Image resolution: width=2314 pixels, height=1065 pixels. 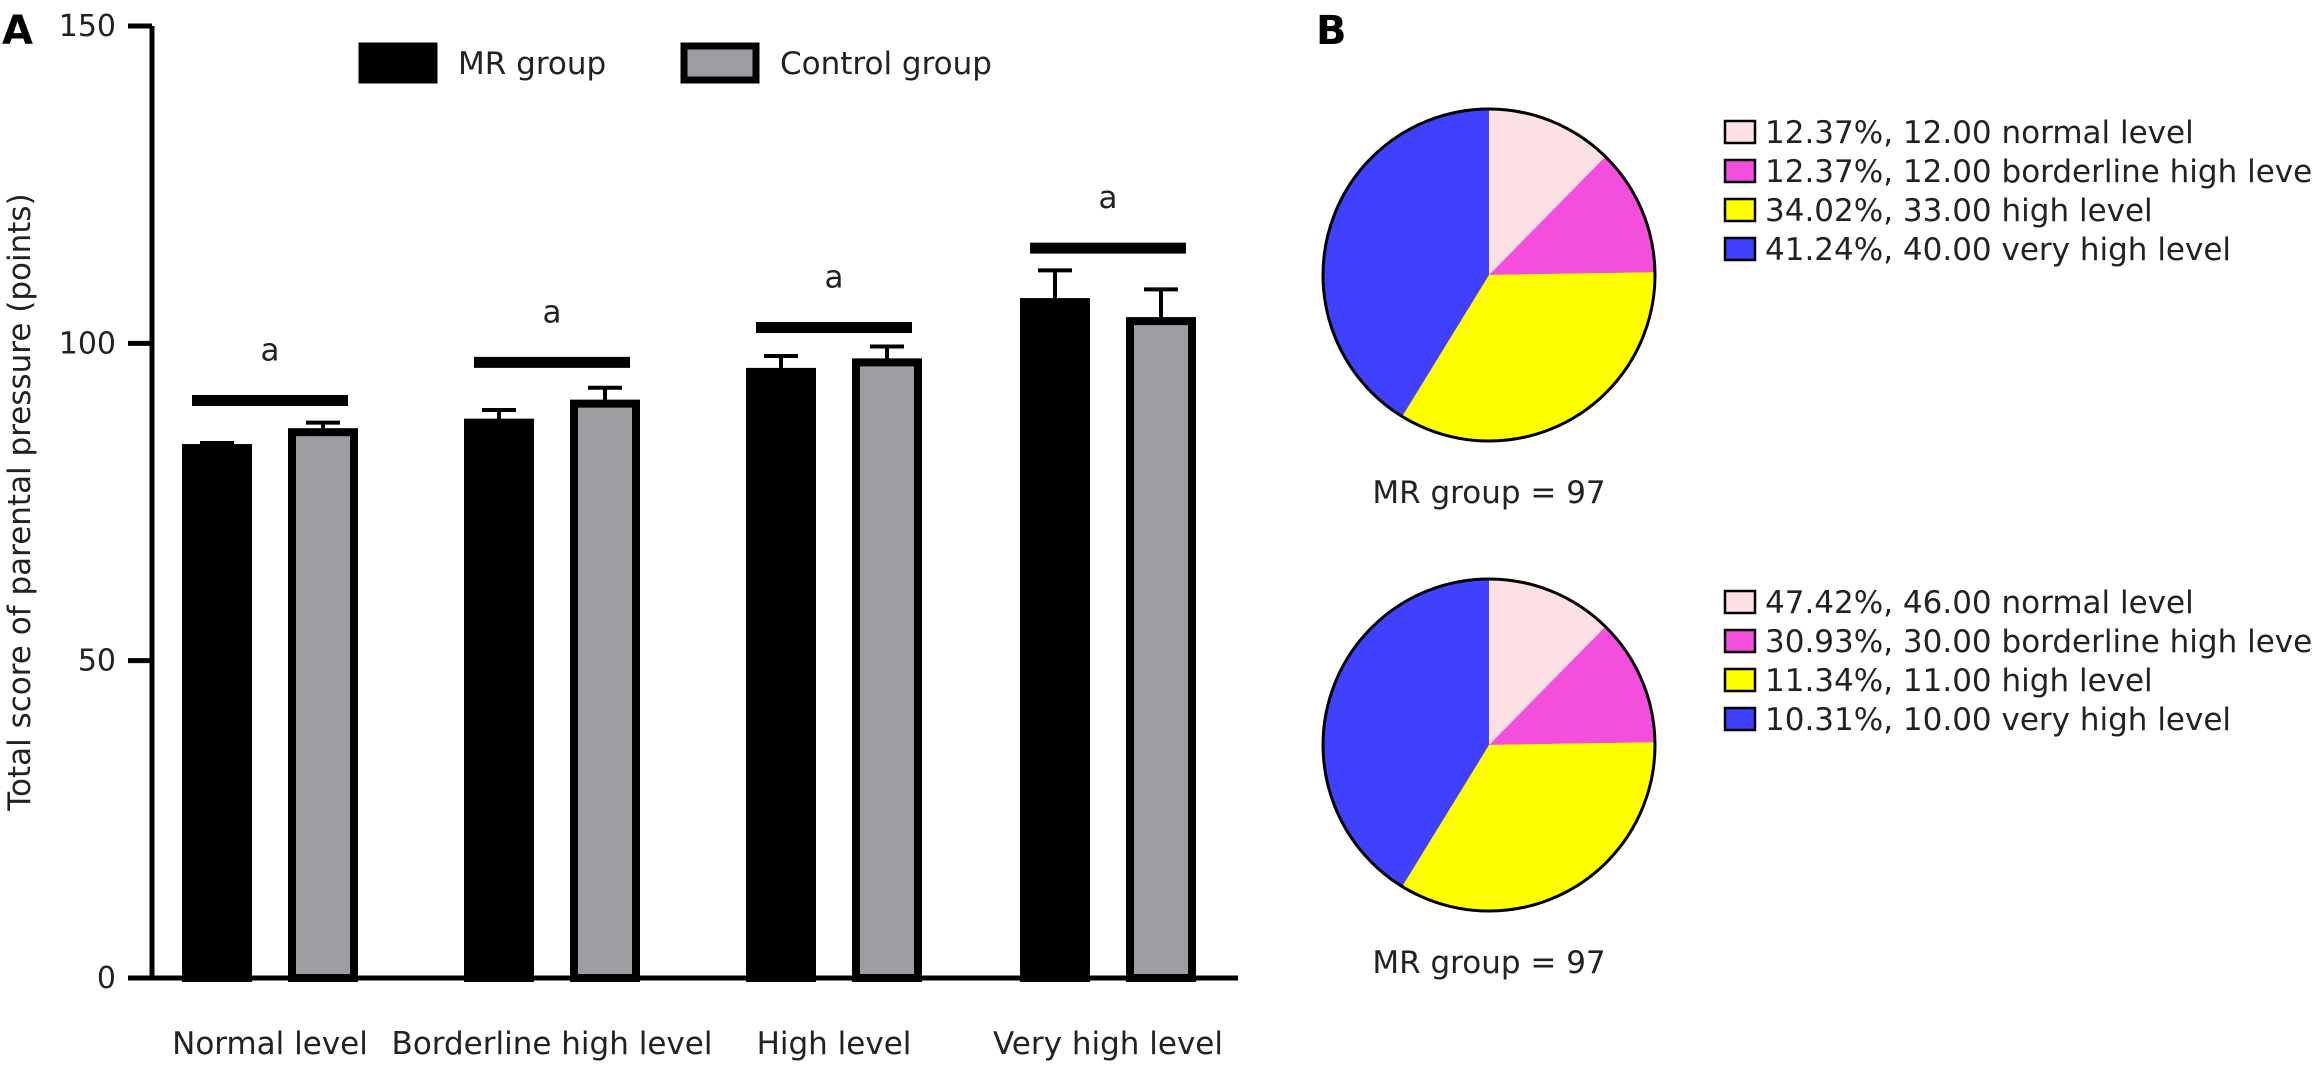 What do you see at coordinates (87, 26) in the screenshot?
I see `y-tick-label: 150` at bounding box center [87, 26].